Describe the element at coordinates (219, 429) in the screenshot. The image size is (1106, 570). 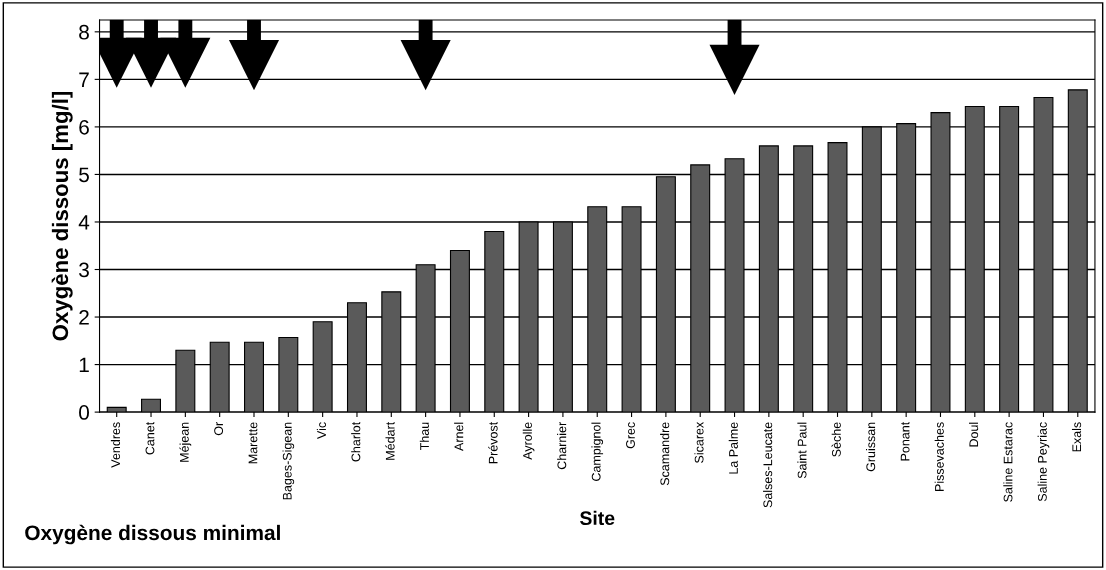
I see `x-tick-label: Or` at that location.